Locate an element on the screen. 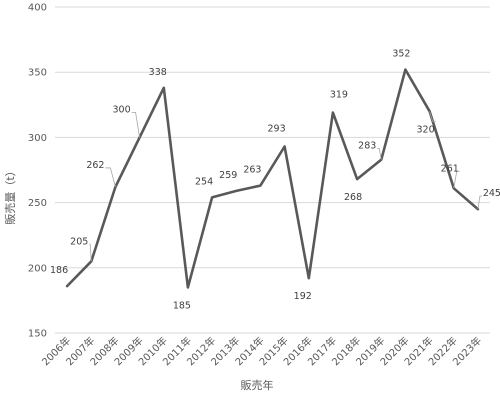 The image size is (500, 400). y-tick-label: 250 is located at coordinates (37, 203).